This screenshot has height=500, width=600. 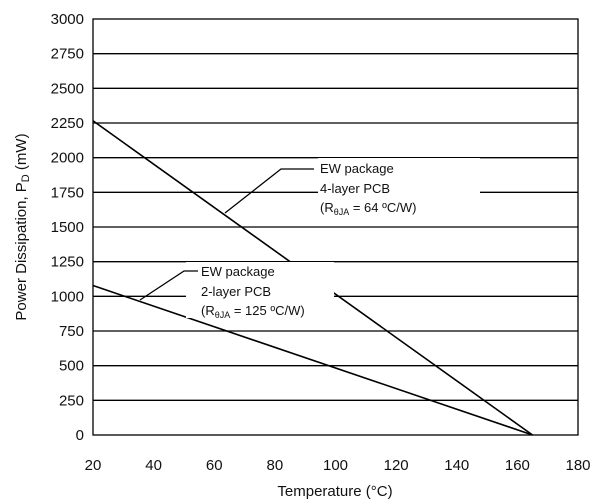 I want to click on x-tick-label: 120, so click(x=396, y=465).